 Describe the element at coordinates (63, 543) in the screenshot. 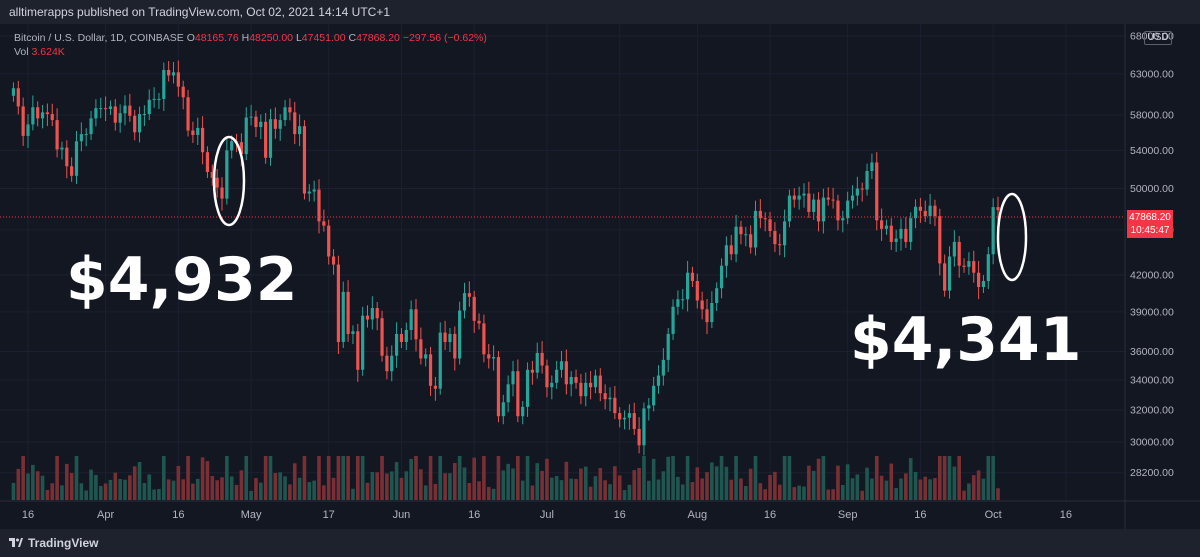

I see `brand-name: TradingView` at that location.